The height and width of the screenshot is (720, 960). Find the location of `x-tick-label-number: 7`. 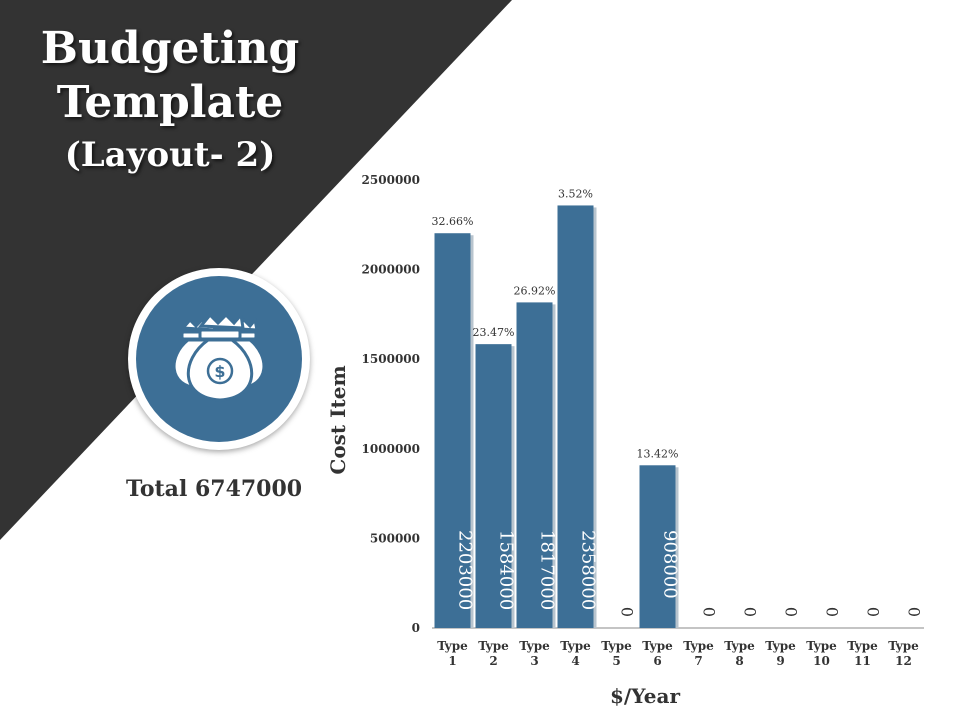

x-tick-label-number: 7 is located at coordinates (698, 661).